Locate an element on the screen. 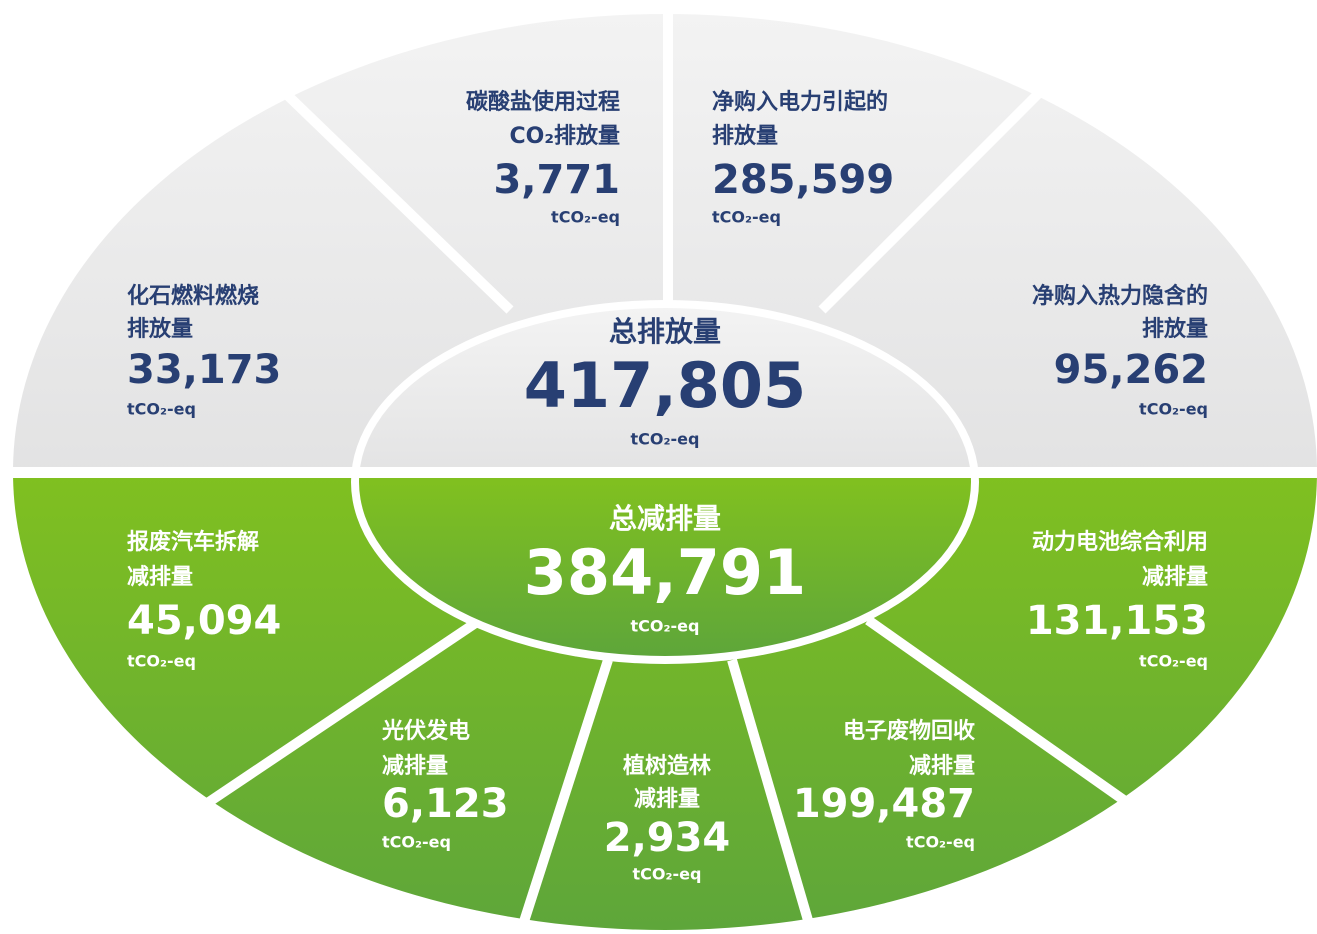  segment-value: 6,123 is located at coordinates (445, 804).